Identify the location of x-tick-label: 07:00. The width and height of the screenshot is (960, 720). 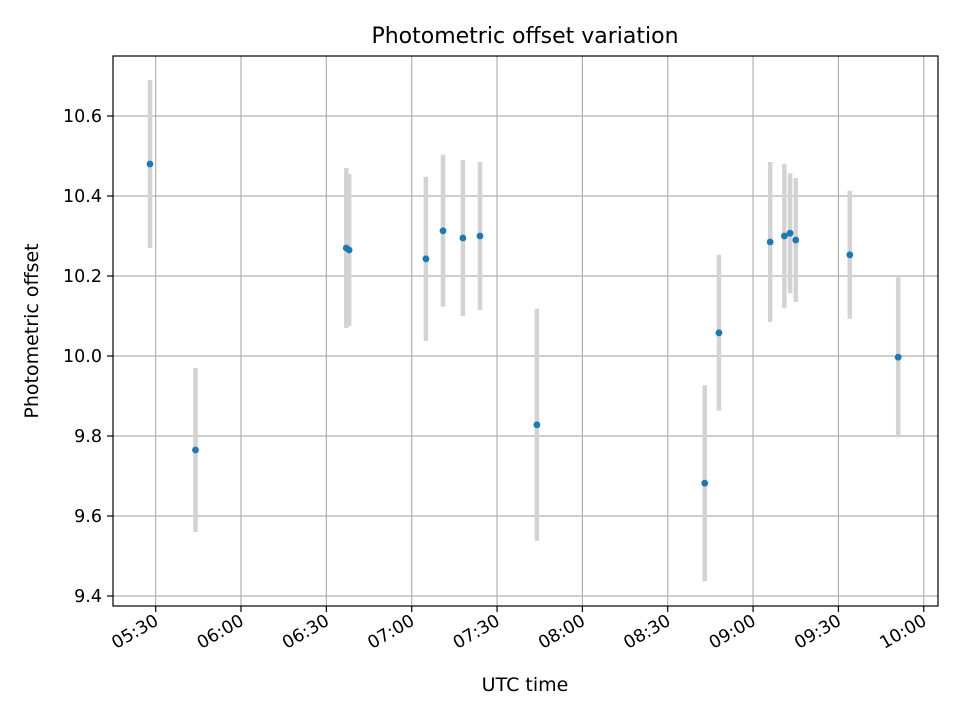
(392, 632).